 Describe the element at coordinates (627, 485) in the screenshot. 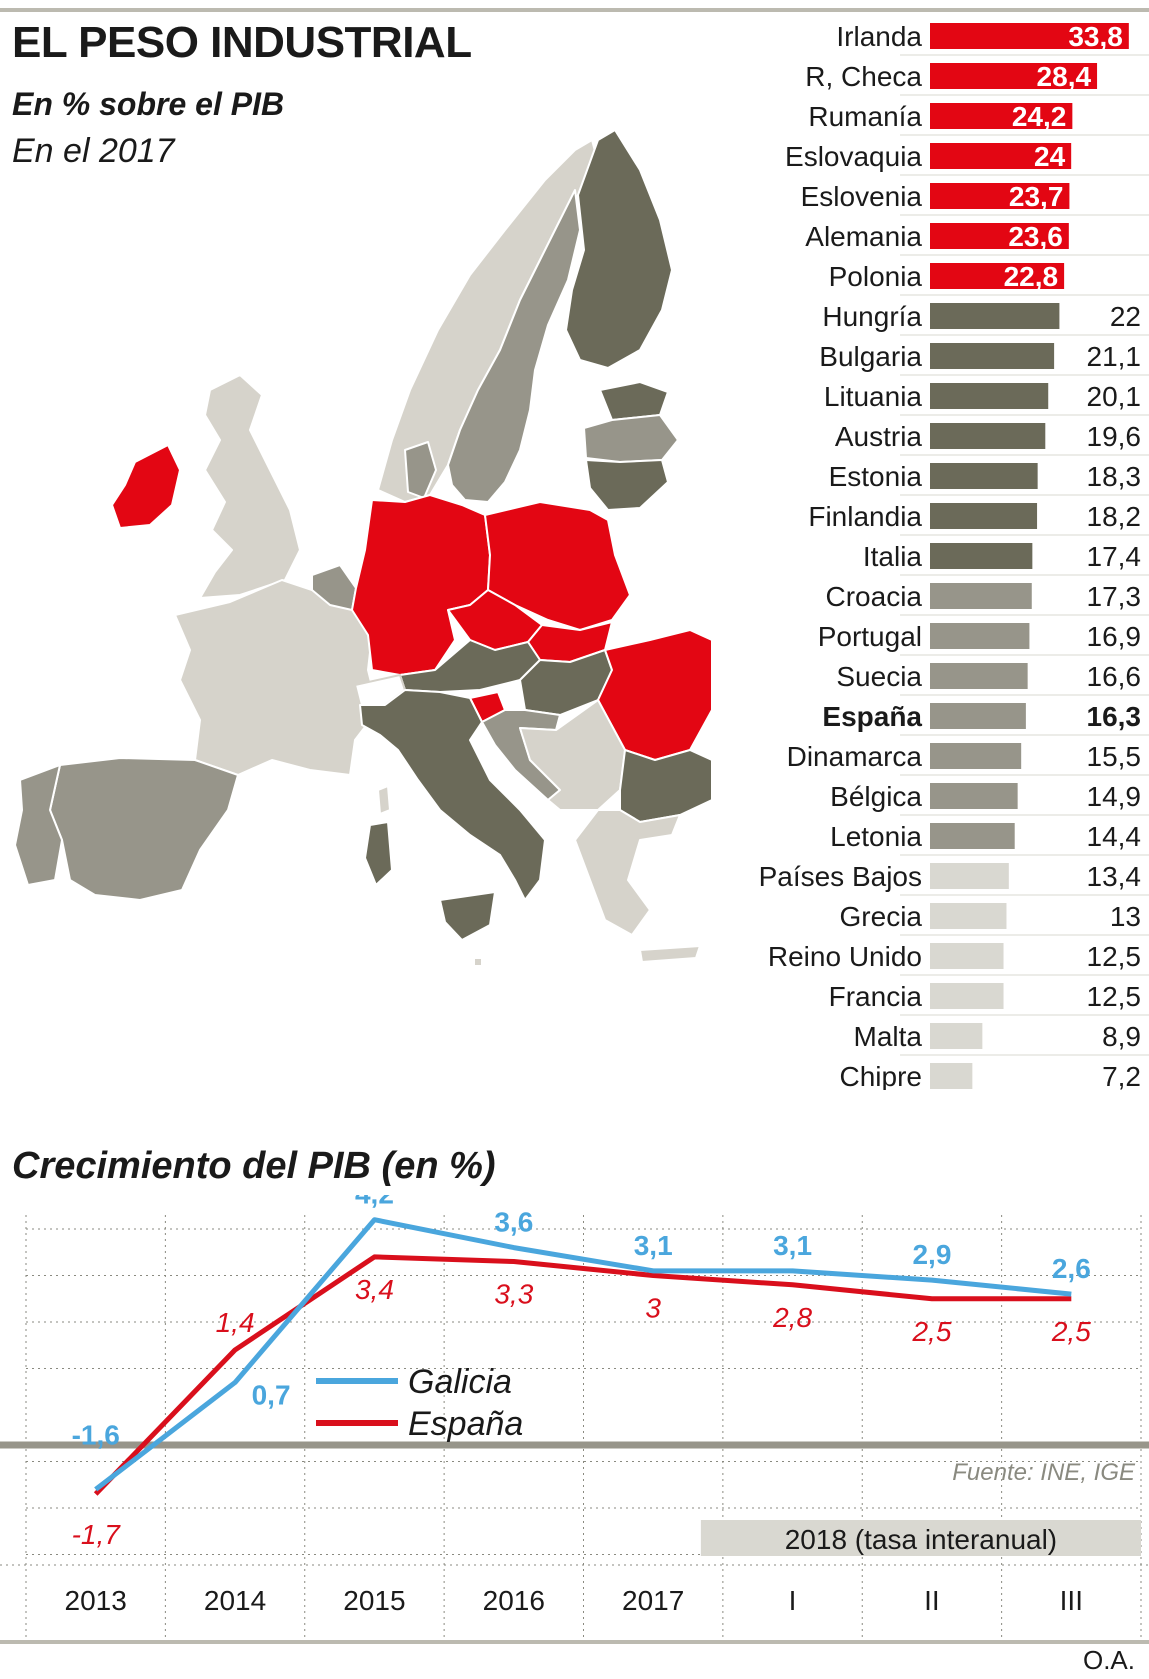

I see `map-lithuania` at that location.